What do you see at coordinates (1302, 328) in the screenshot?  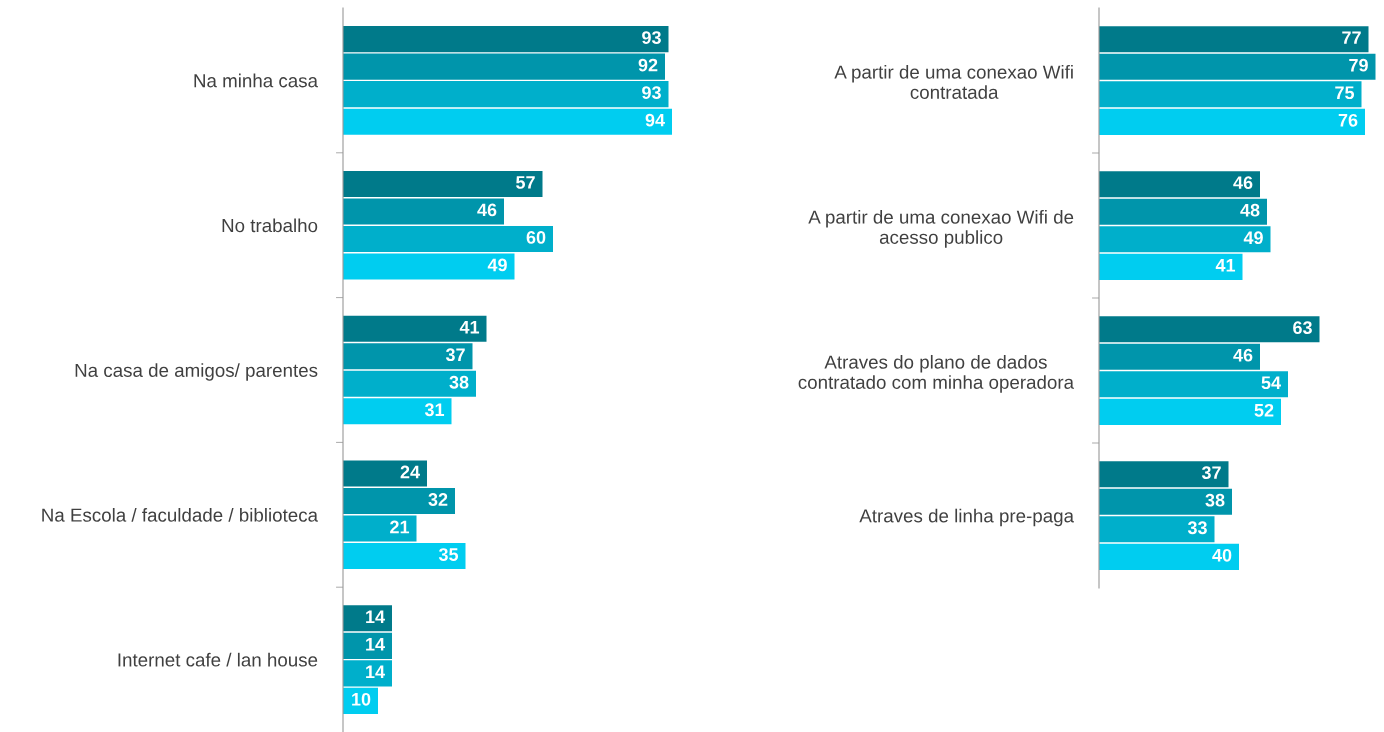 I see `data-label: 63` at bounding box center [1302, 328].